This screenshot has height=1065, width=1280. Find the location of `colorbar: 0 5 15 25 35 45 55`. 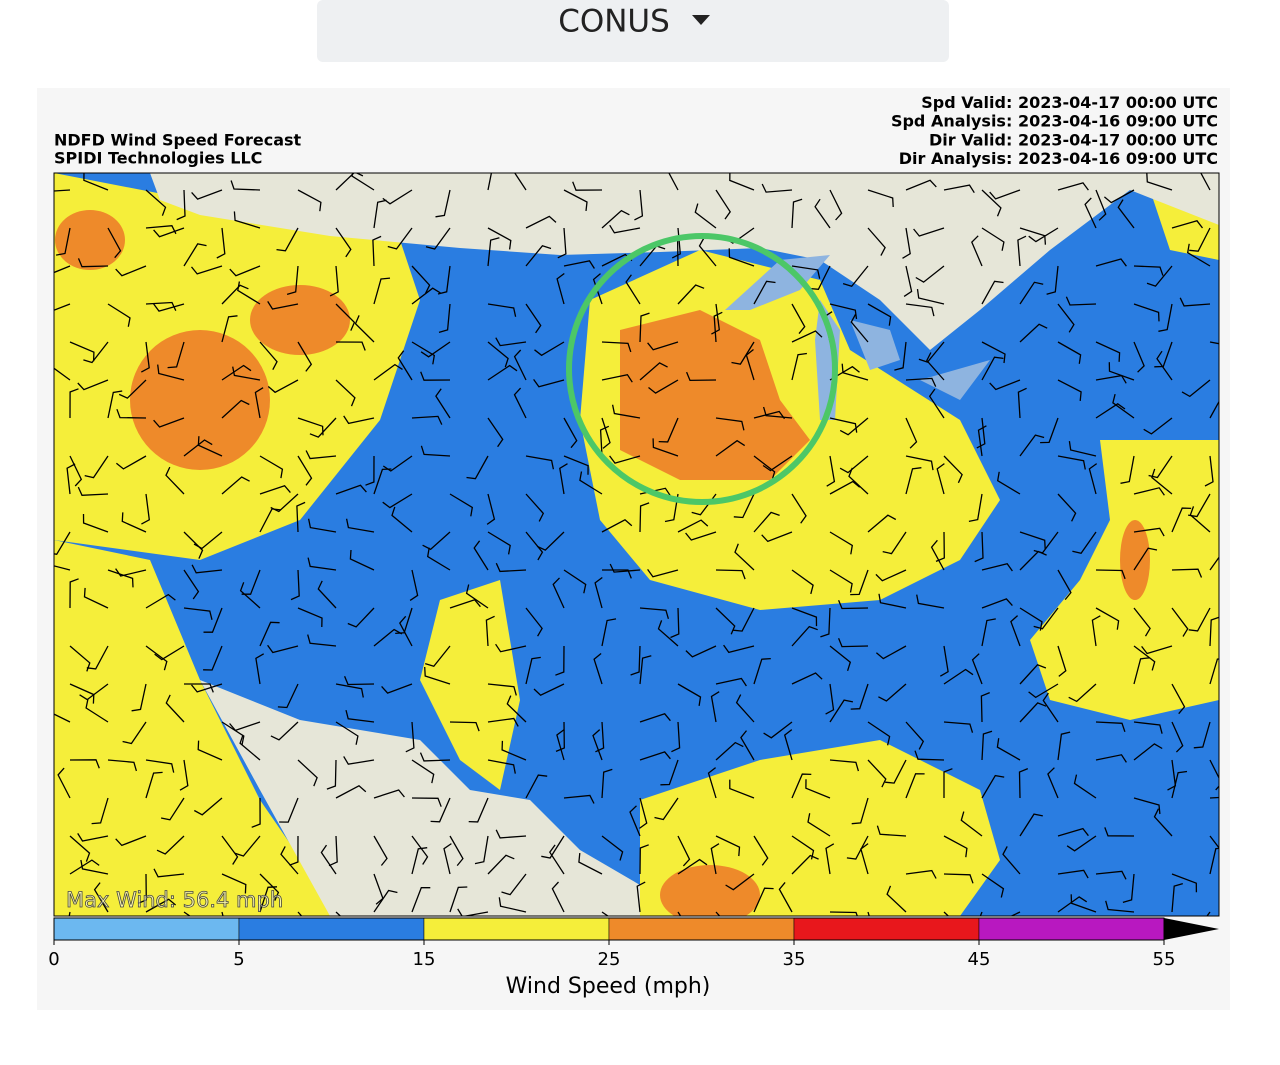

colorbar: 0 5 15 25 35 45 55 is located at coordinates (633, 943).